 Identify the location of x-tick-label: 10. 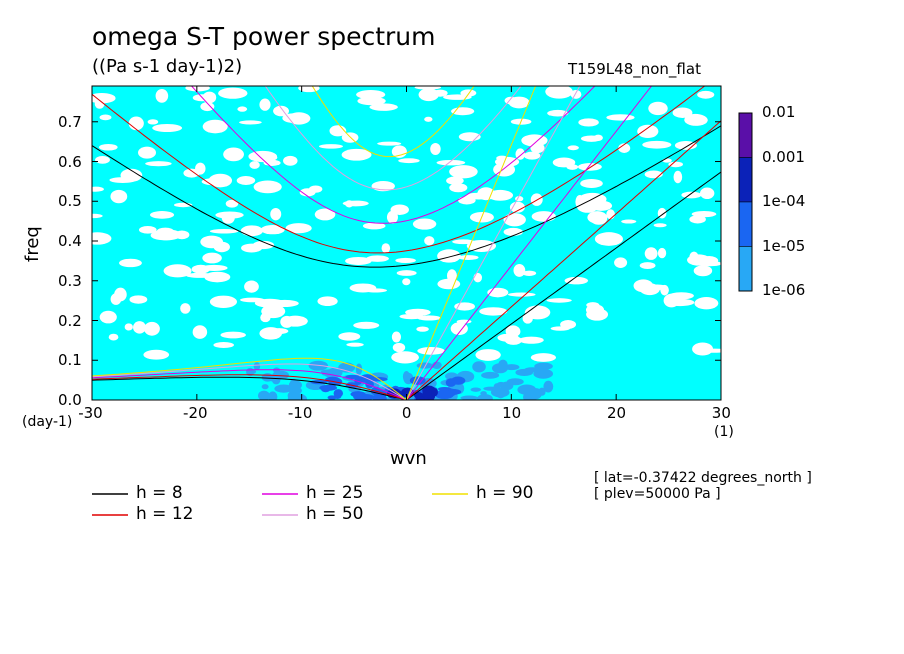
(512, 413).